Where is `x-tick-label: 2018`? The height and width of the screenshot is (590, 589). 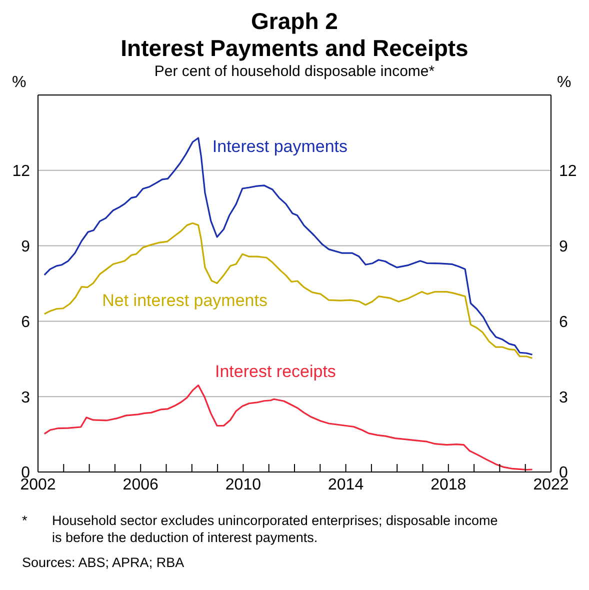
x-tick-label: 2018 is located at coordinates (448, 485).